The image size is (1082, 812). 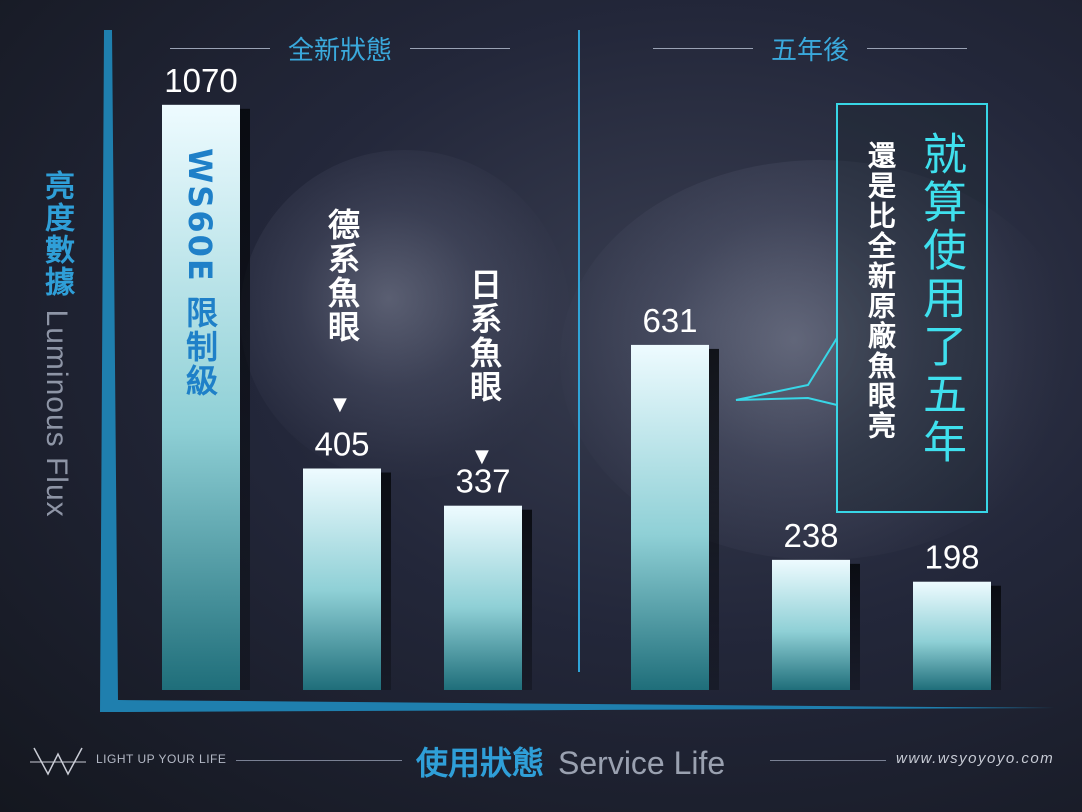 I want to click on y-axis-label: 亮度數據 Luminous Flux, so click(x=56, y=344).